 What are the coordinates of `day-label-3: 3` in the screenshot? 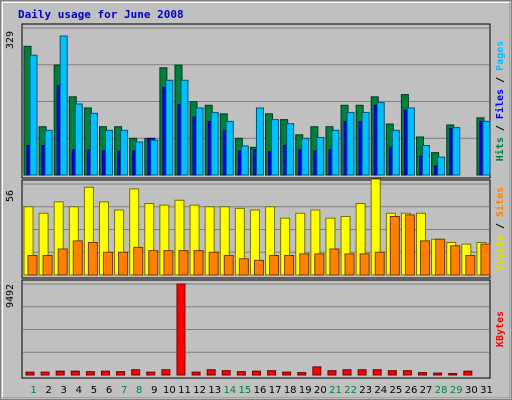 It's located at (64, 390).